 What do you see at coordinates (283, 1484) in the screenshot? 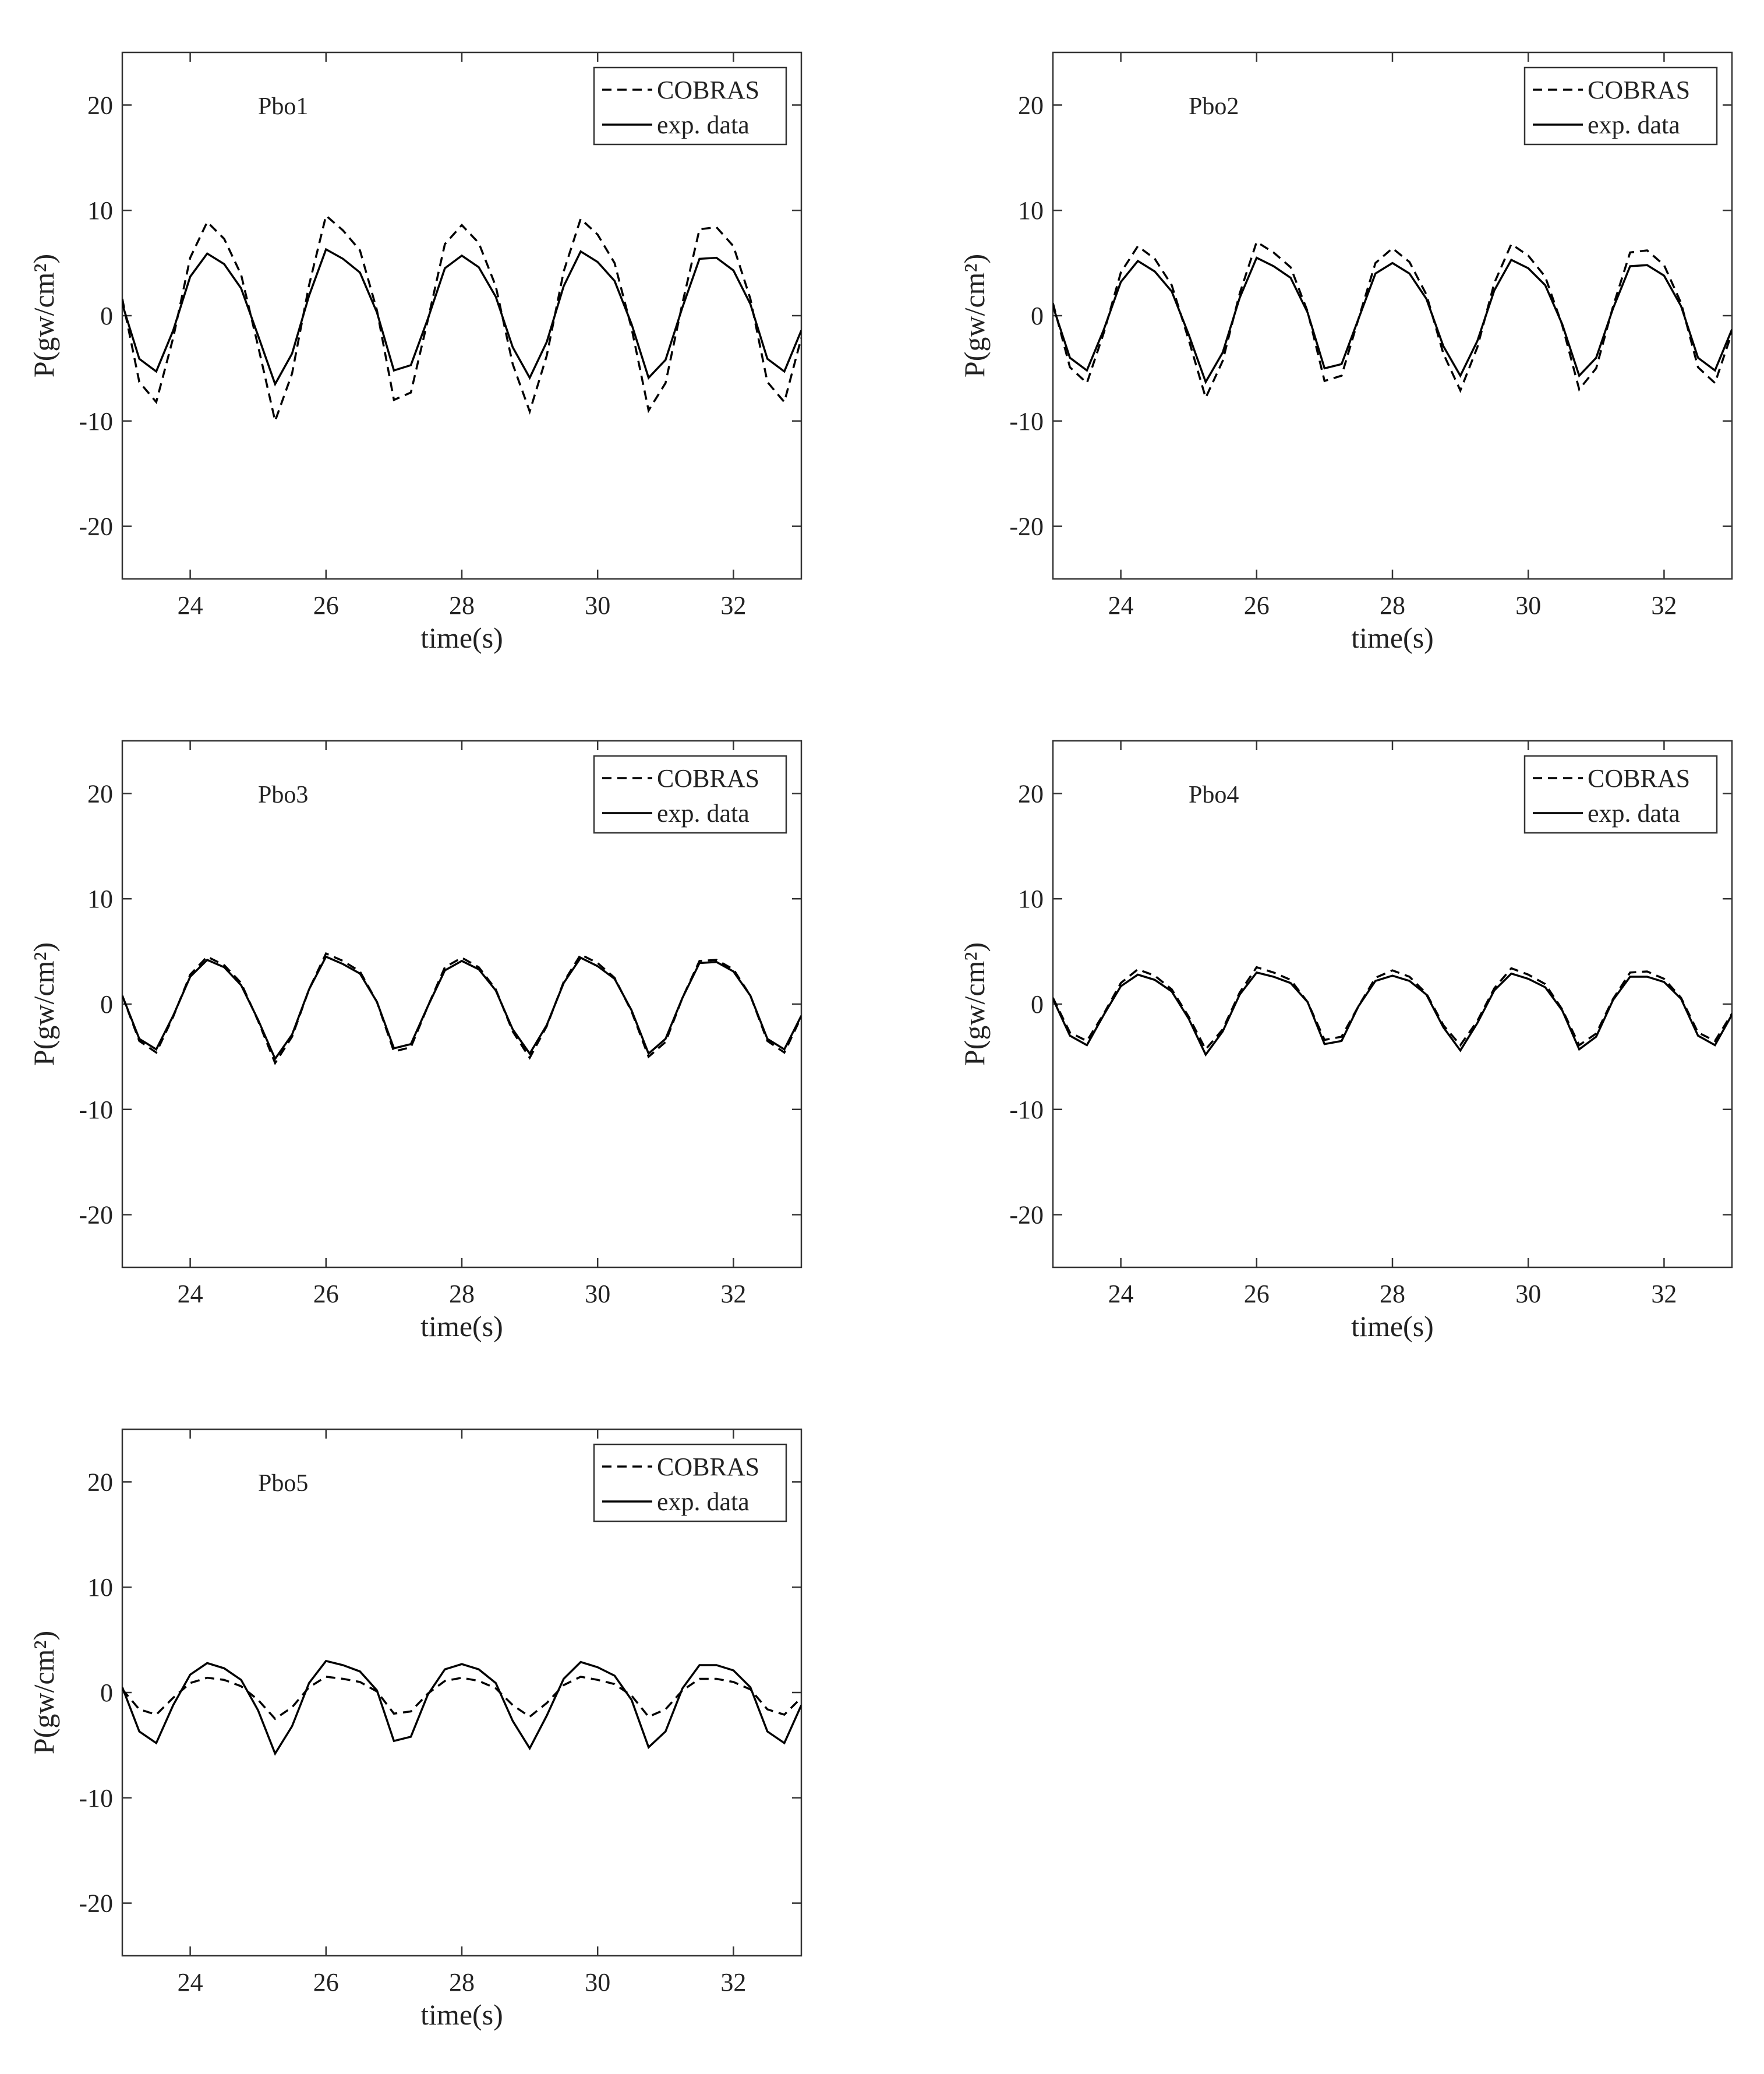
I see `annotation: Pbo5` at bounding box center [283, 1484].